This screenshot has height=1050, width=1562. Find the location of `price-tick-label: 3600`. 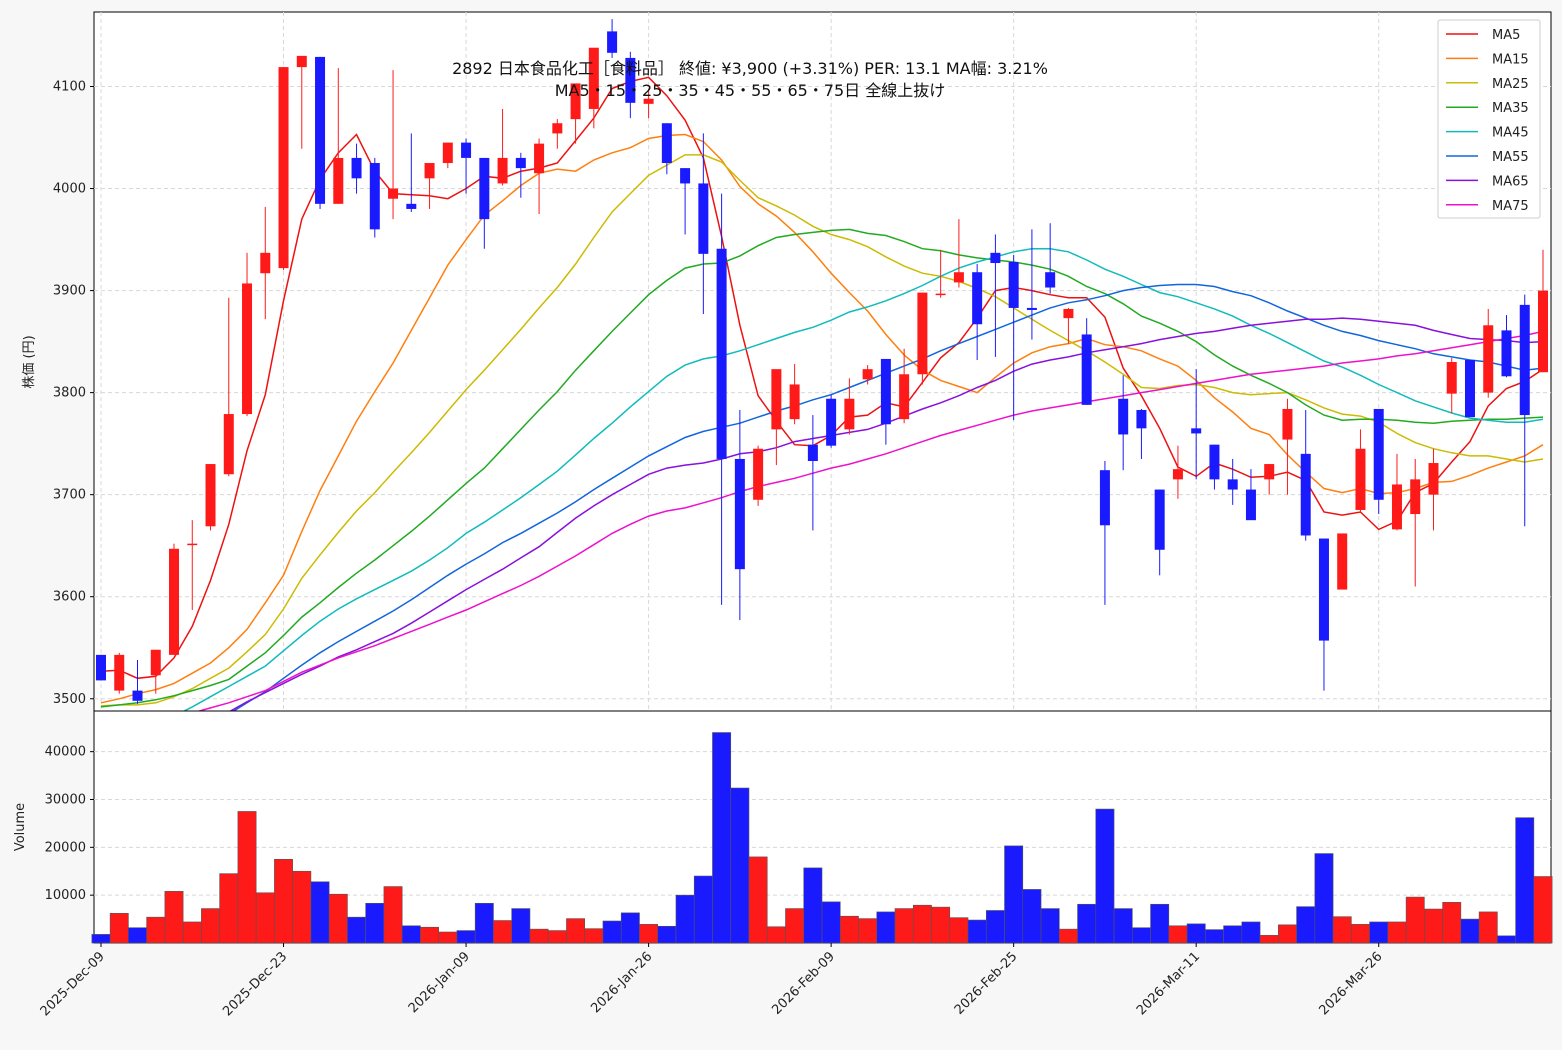

price-tick-label: 3600 is located at coordinates (69, 597).